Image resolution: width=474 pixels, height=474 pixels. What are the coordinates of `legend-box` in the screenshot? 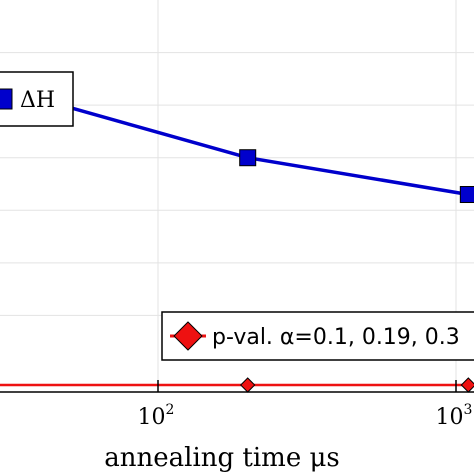 It's located at (317, 336).